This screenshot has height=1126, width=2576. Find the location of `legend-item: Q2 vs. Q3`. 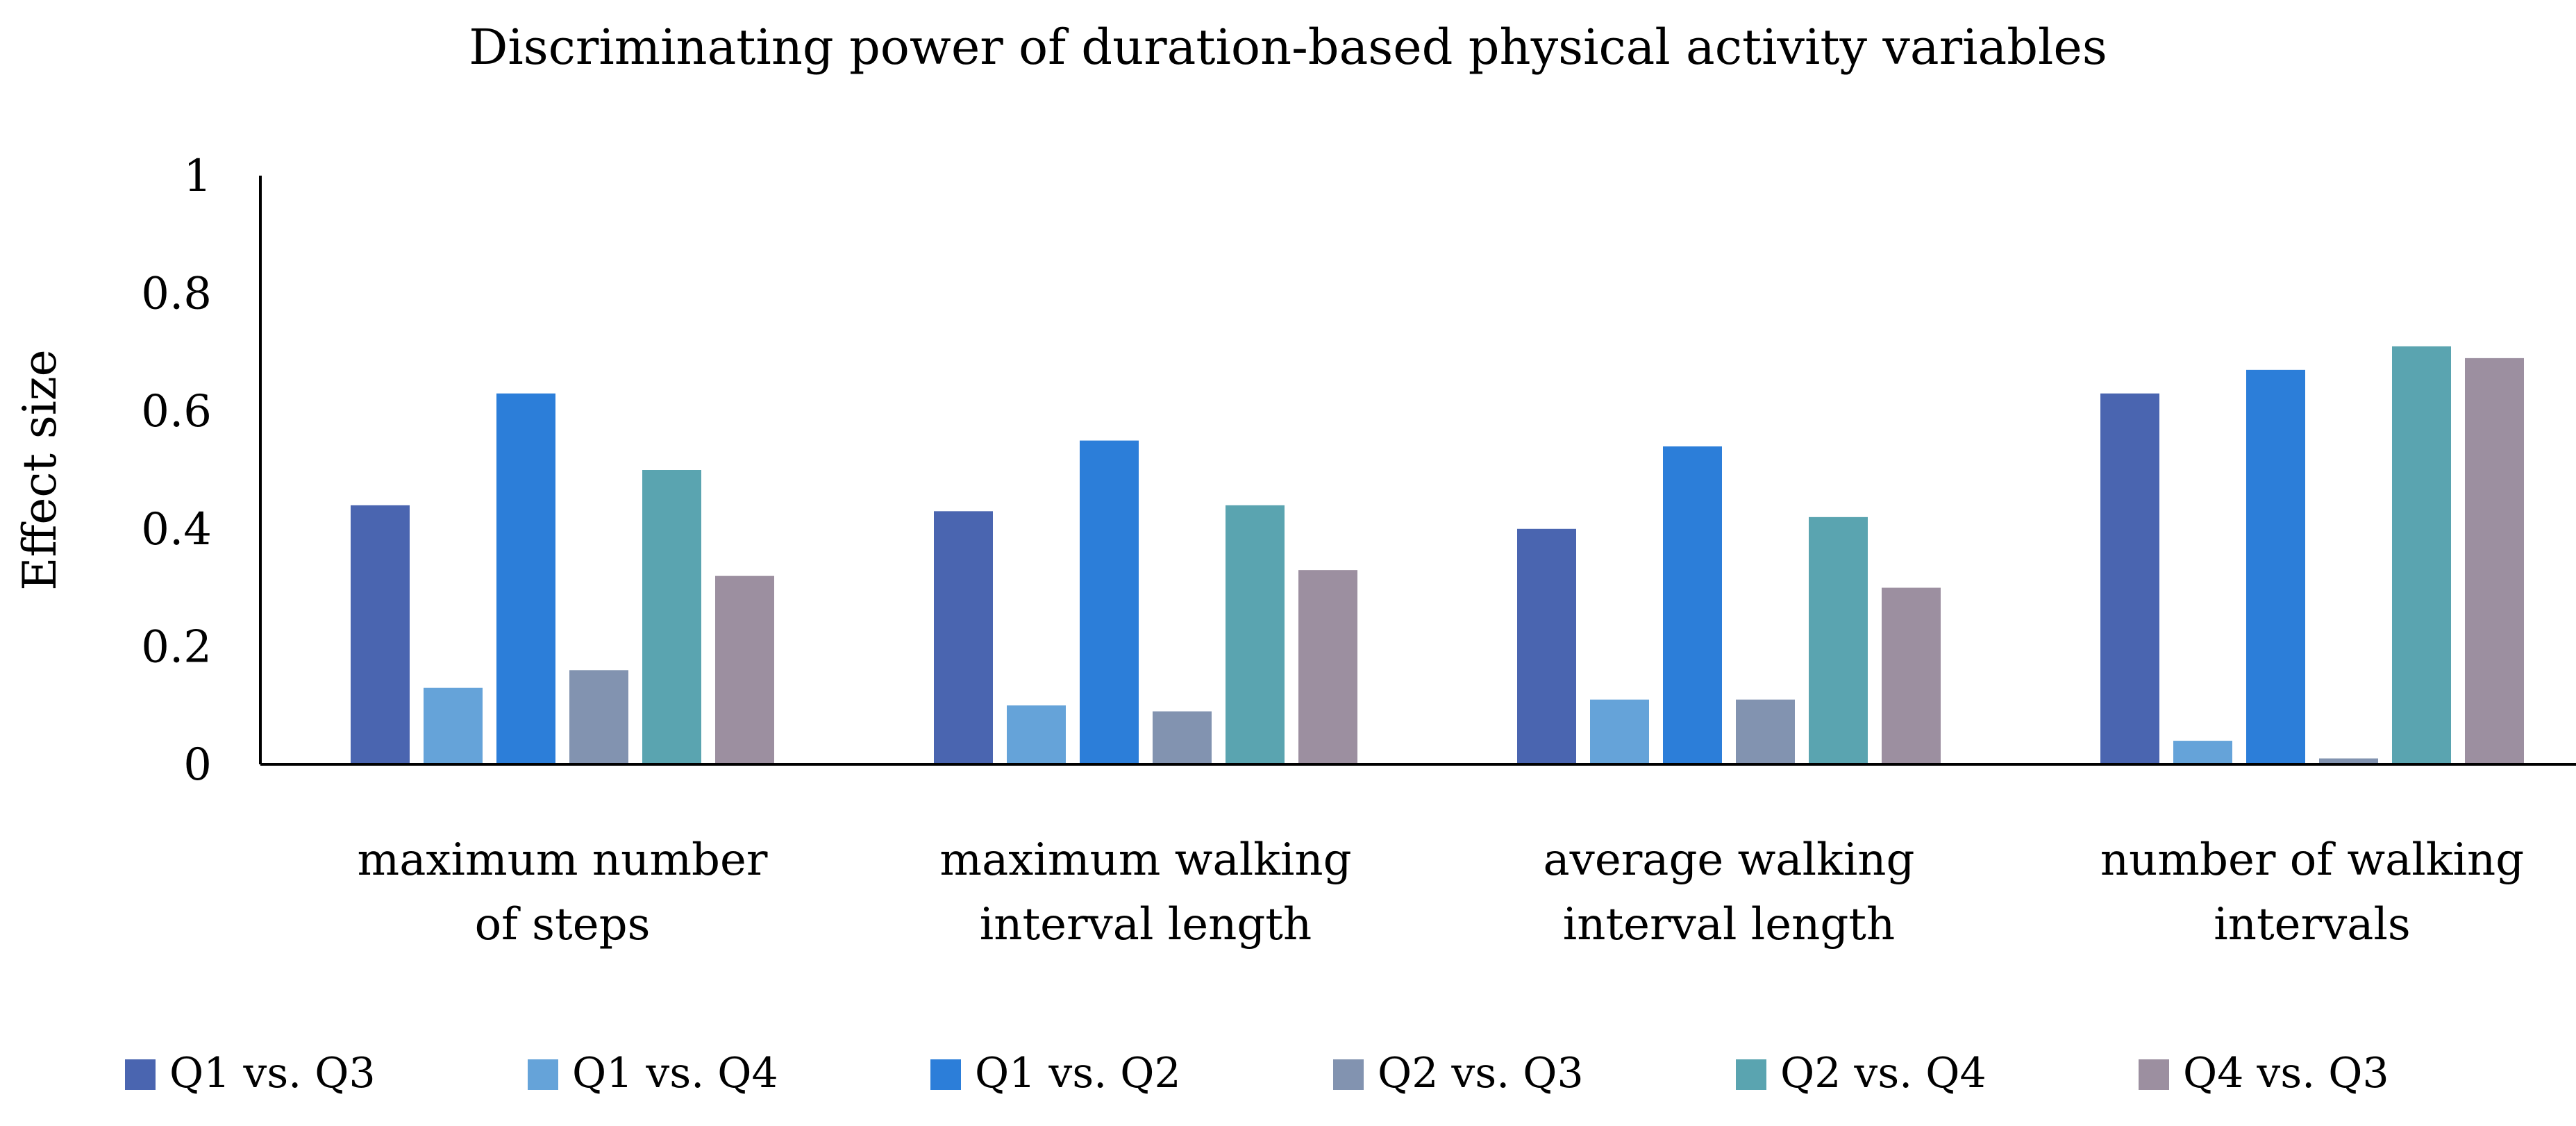

legend-item: Q2 vs. Q3 is located at coordinates (1458, 1074).